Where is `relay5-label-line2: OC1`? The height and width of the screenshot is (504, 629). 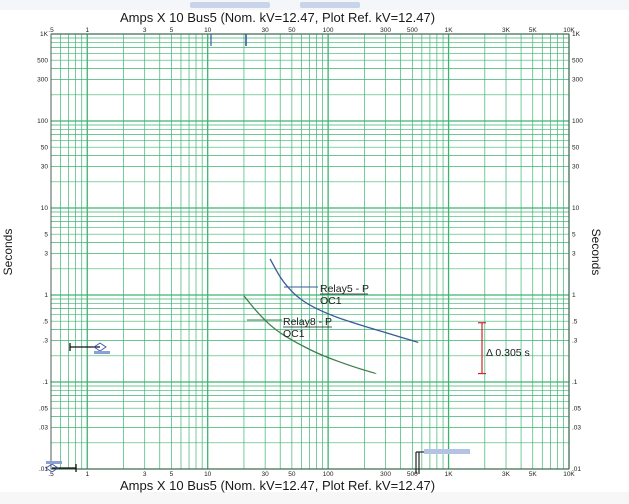
relay5-label-line2: OC1 is located at coordinates (331, 301).